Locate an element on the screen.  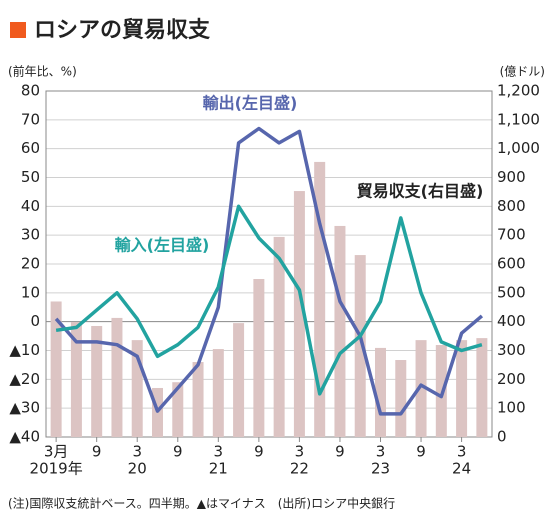
y-tick-label: 0 is located at coordinates (35, 321).